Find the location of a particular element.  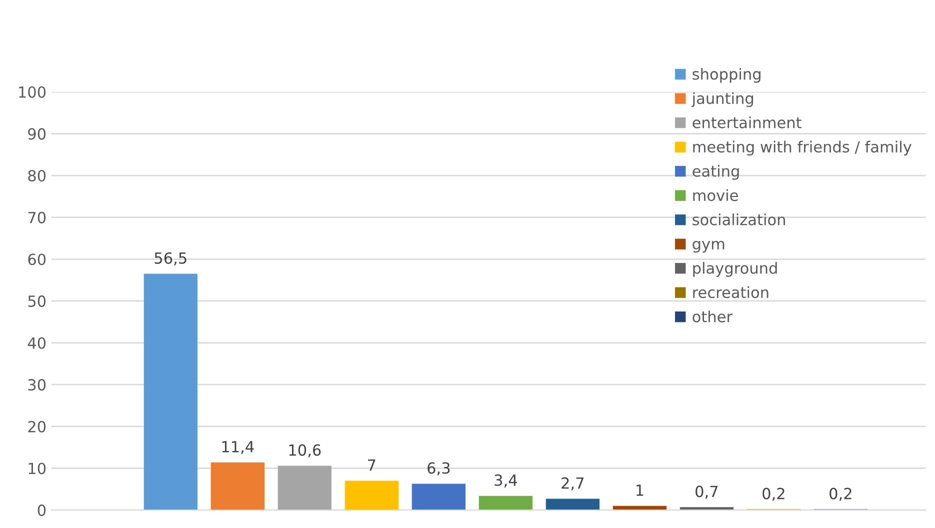

legend-label: other is located at coordinates (712, 316).